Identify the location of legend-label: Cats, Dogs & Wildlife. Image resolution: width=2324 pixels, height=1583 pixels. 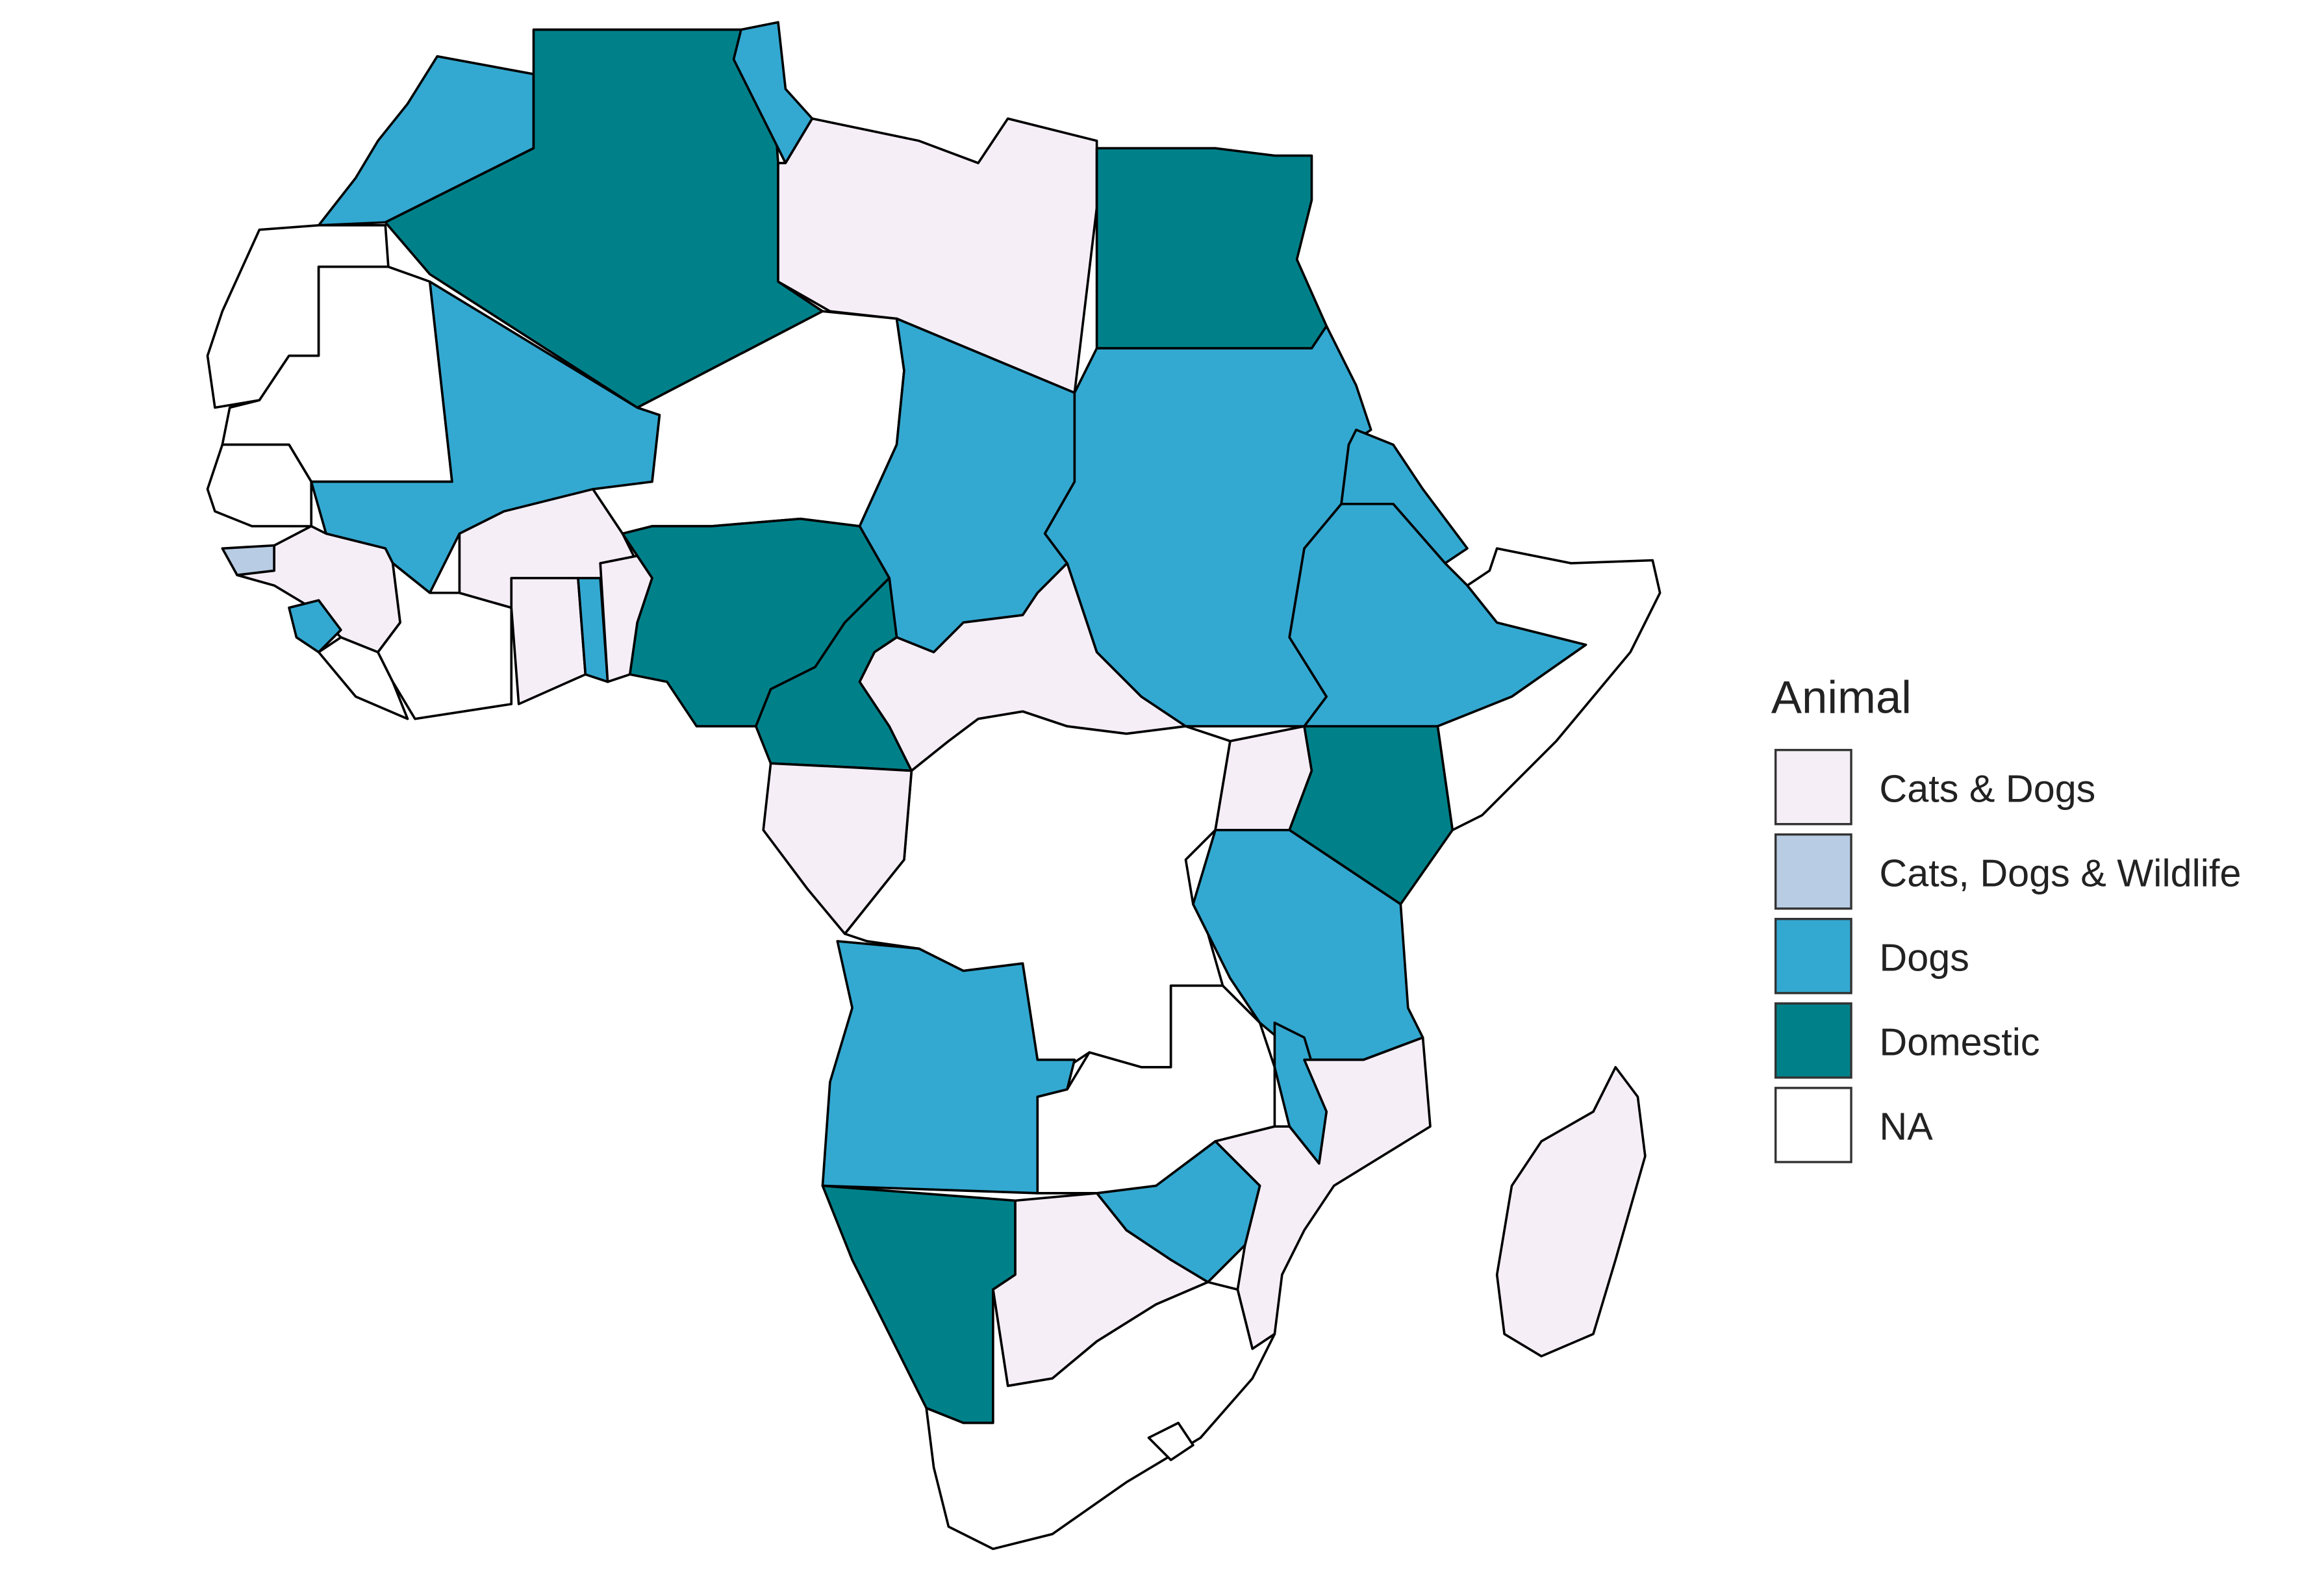
(2060, 874).